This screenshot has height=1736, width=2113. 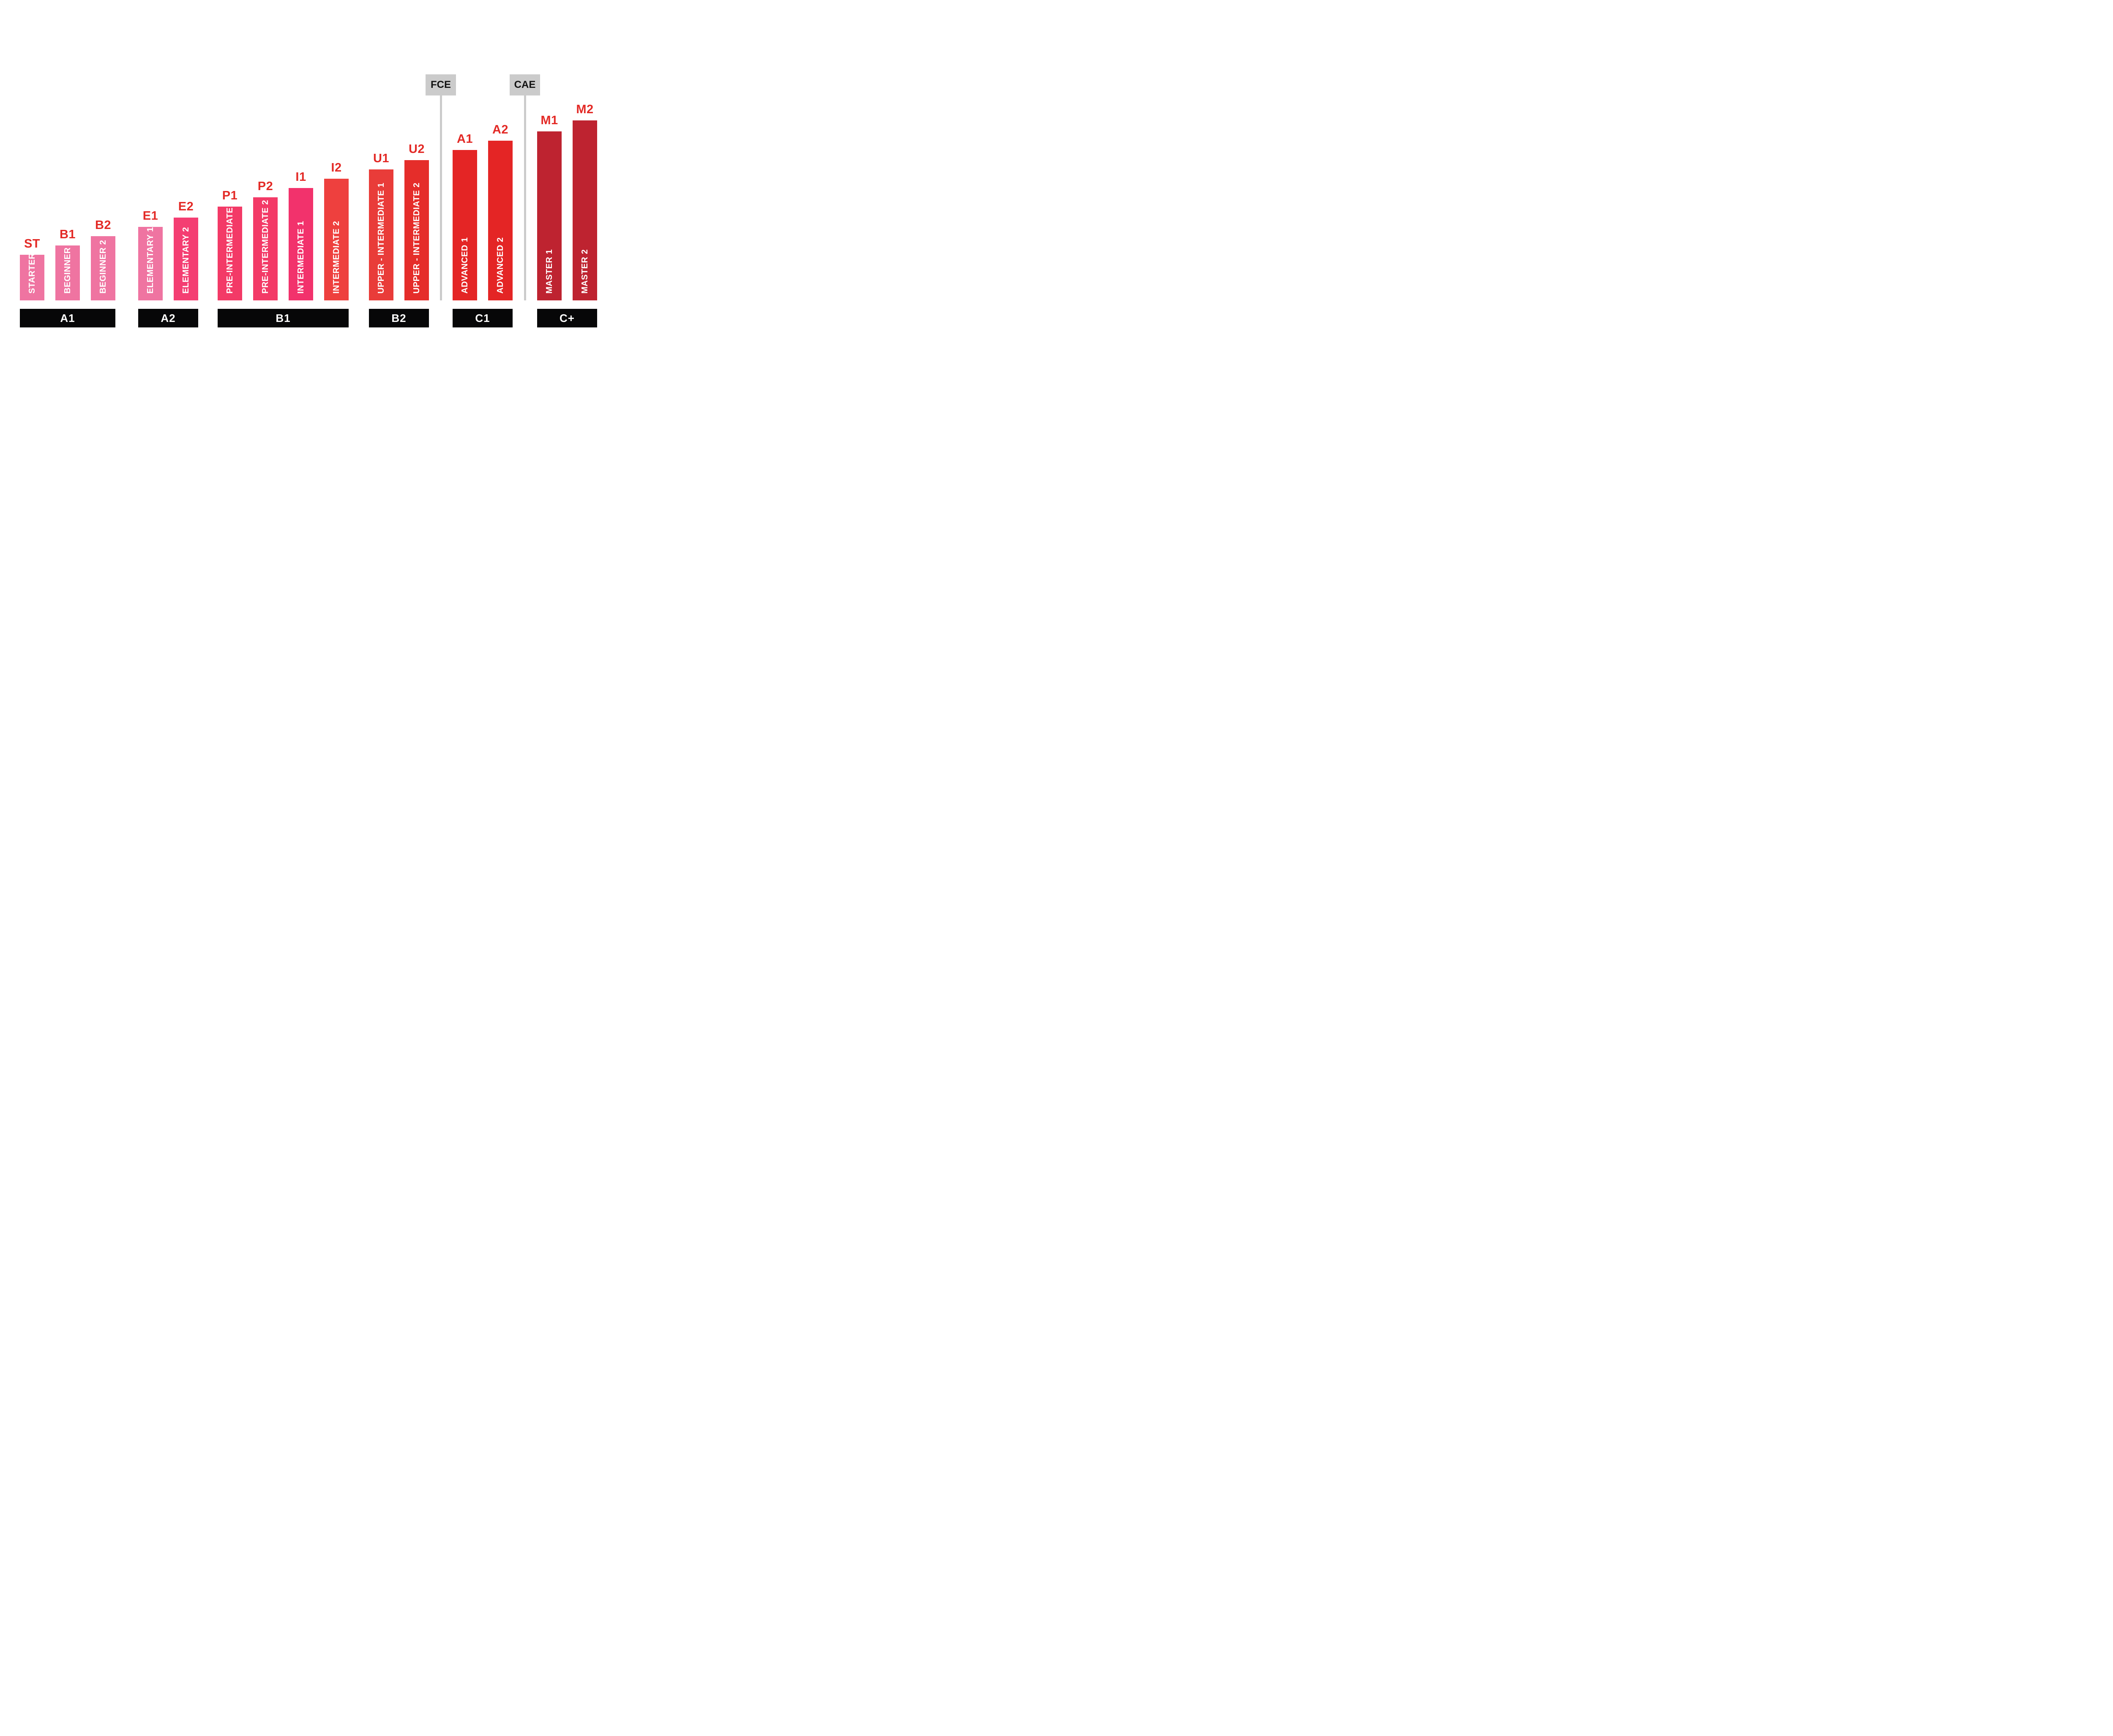 I want to click on bar-label: STARTER, so click(x=32, y=273).